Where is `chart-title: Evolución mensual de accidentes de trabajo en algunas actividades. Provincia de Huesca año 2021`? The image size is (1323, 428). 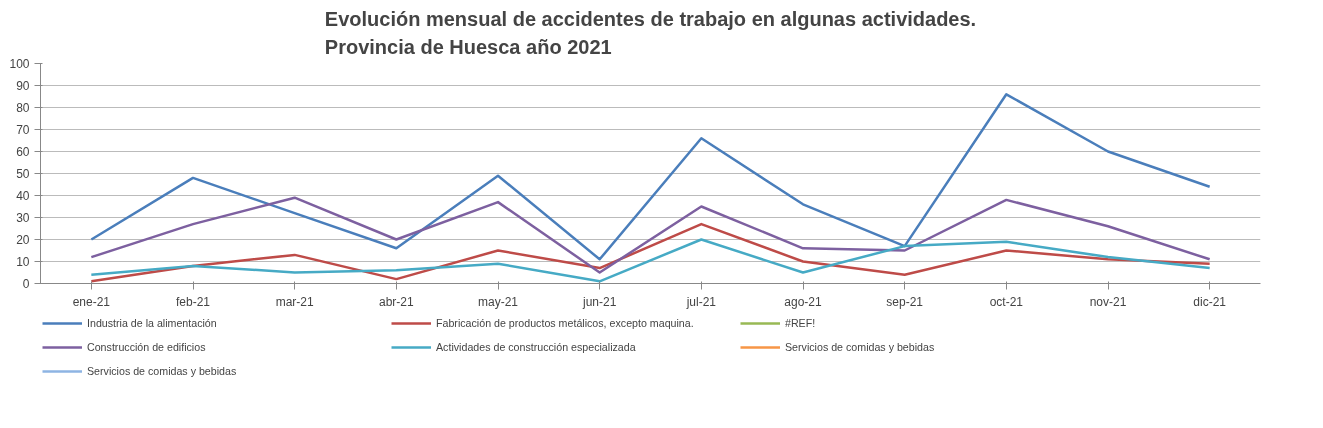
chart-title: Evolución mensual de accidentes de trabajo en algunas actividades. Provincia de Huesca año 2021 is located at coordinates (650, 33).